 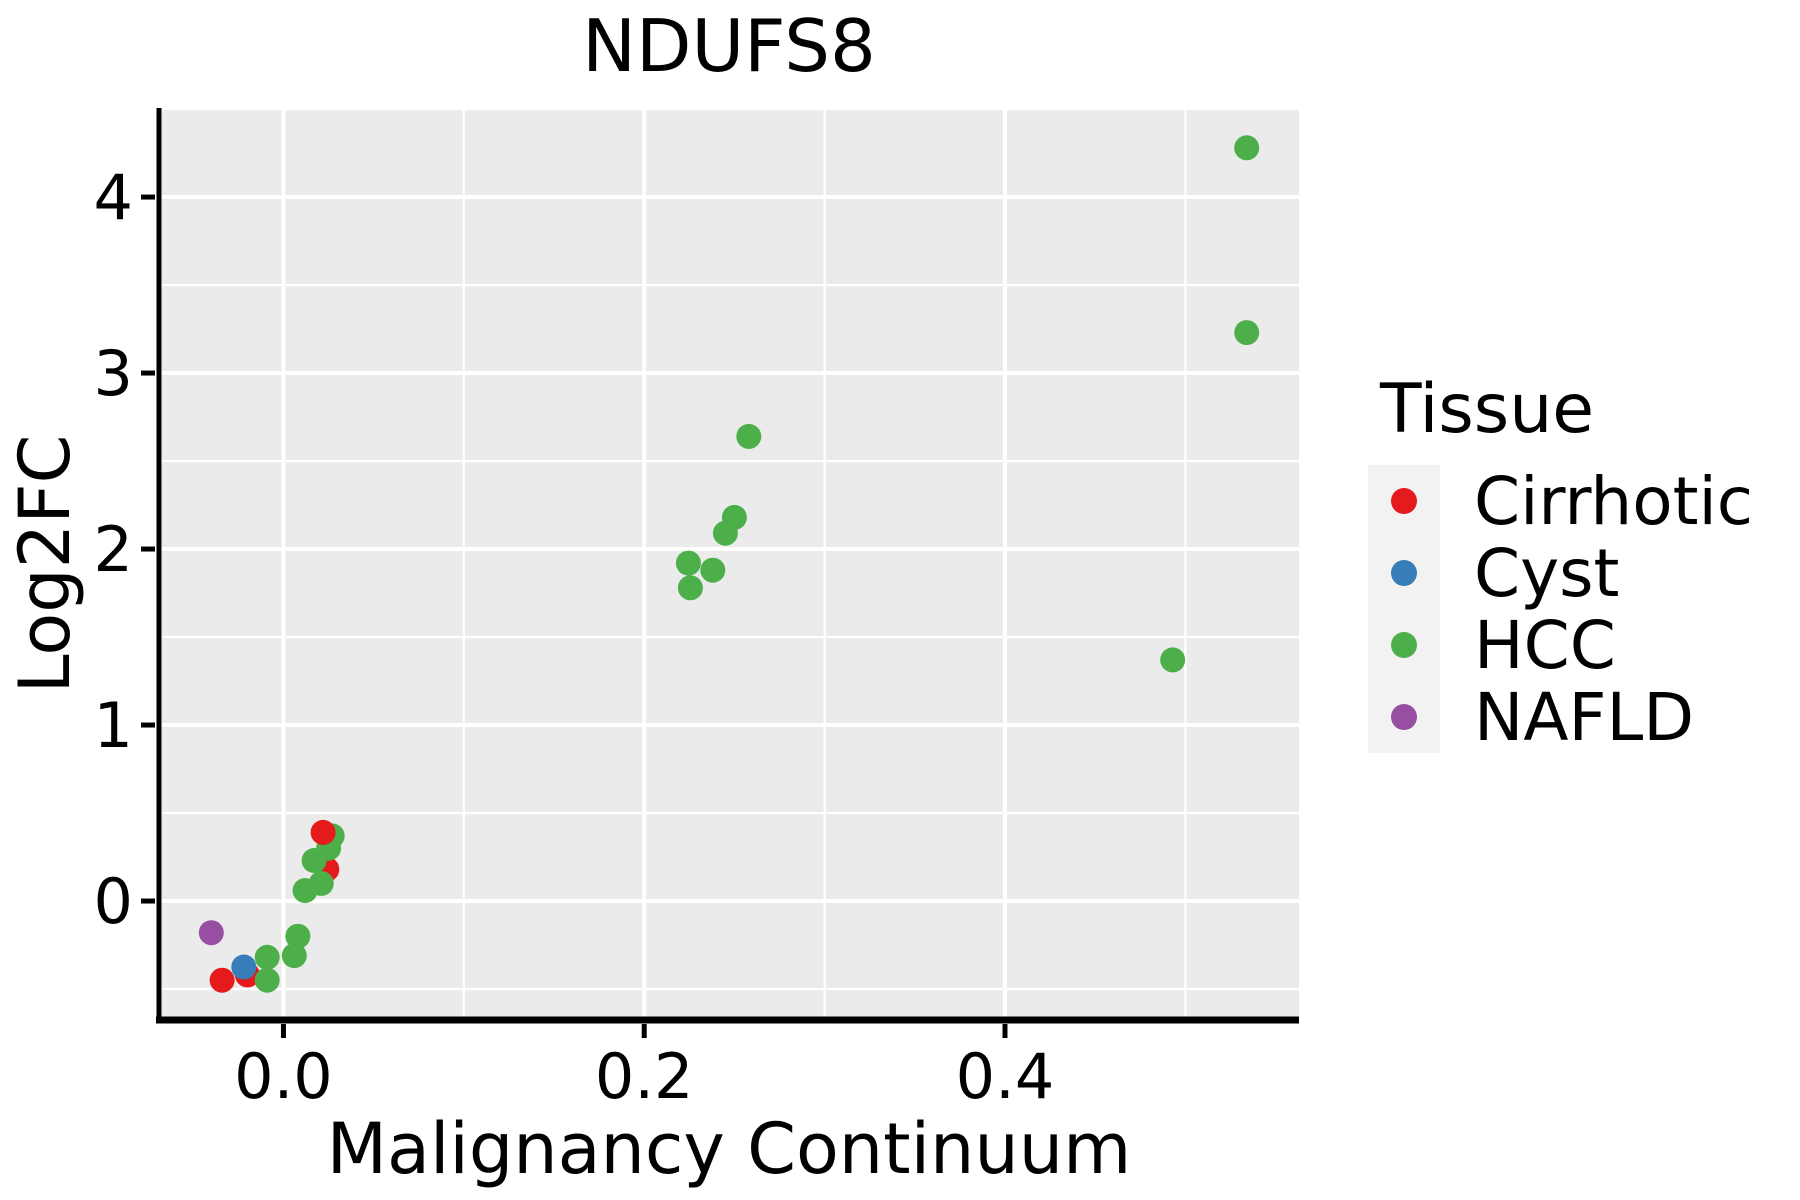 I want to click on legend-dot-cyst, so click(x=1404, y=573).